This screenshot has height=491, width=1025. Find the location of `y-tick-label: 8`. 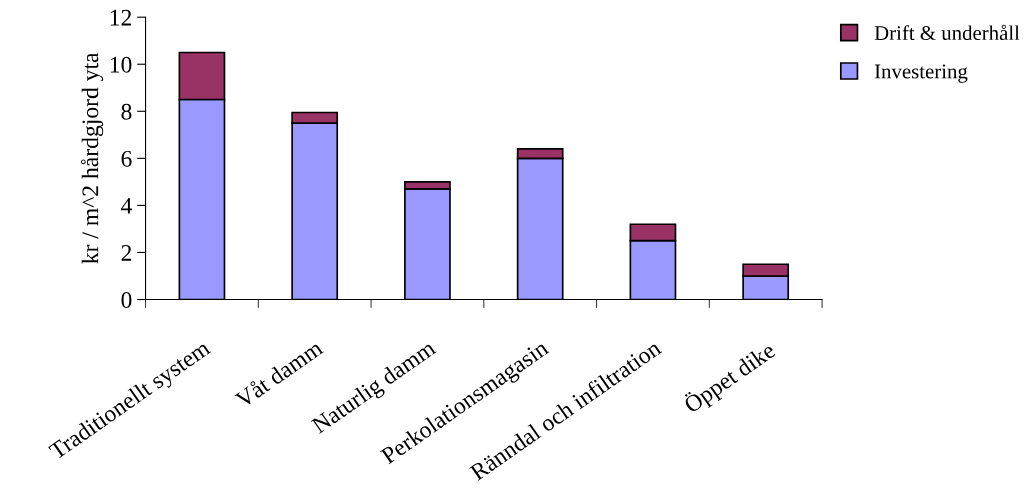

y-tick-label: 8 is located at coordinates (126, 111).